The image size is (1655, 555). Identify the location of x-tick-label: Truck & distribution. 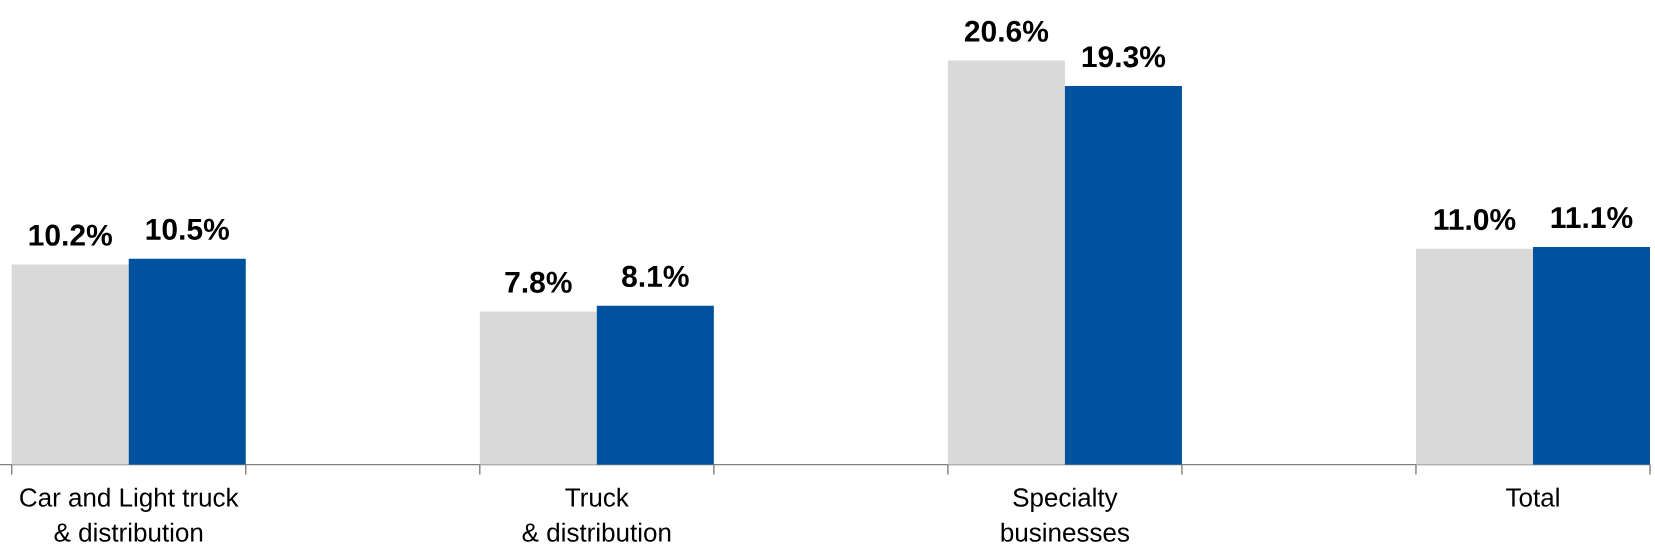
(596, 514).